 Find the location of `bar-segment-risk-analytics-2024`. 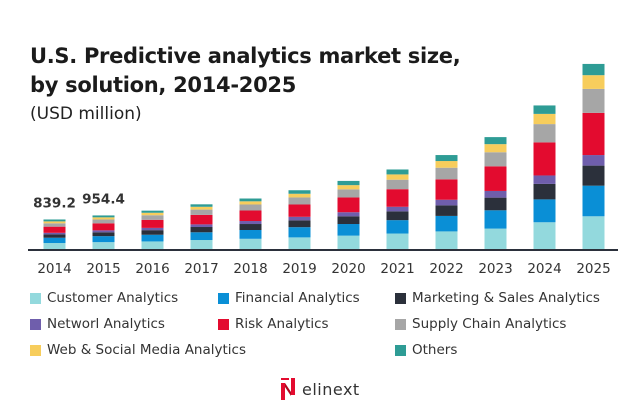

bar-segment-risk-analytics-2024 is located at coordinates (544, 159).